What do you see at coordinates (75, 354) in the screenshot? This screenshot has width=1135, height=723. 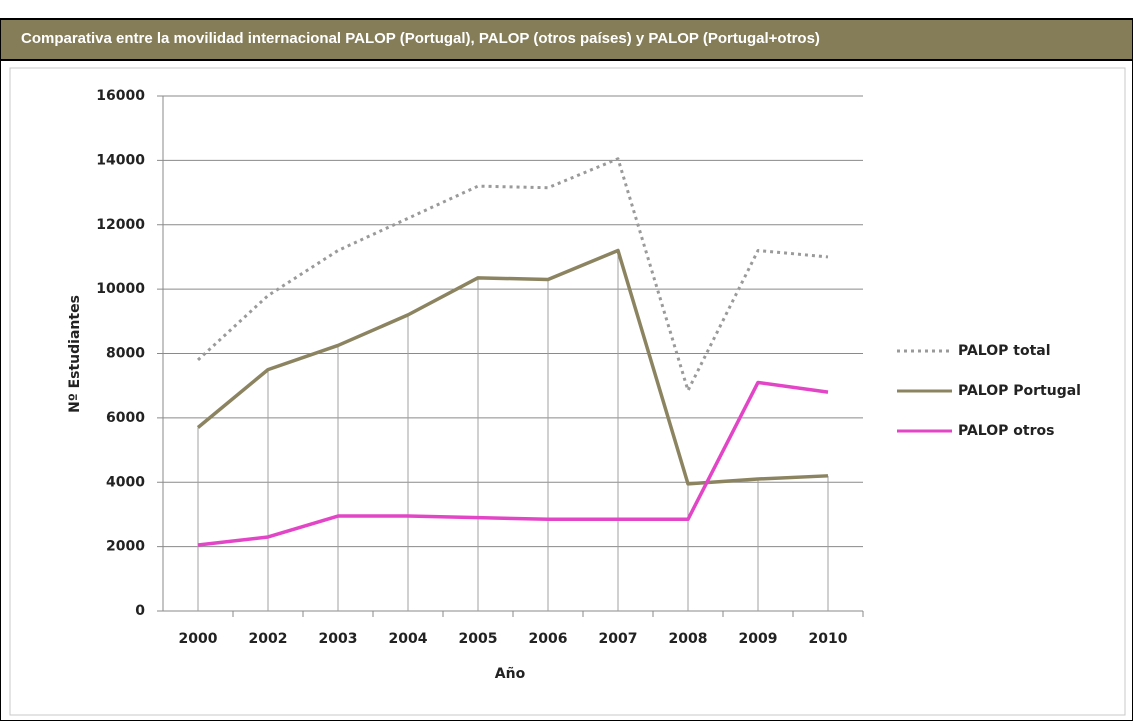 I see `y-axis-title: Nº Estudiantes` at bounding box center [75, 354].